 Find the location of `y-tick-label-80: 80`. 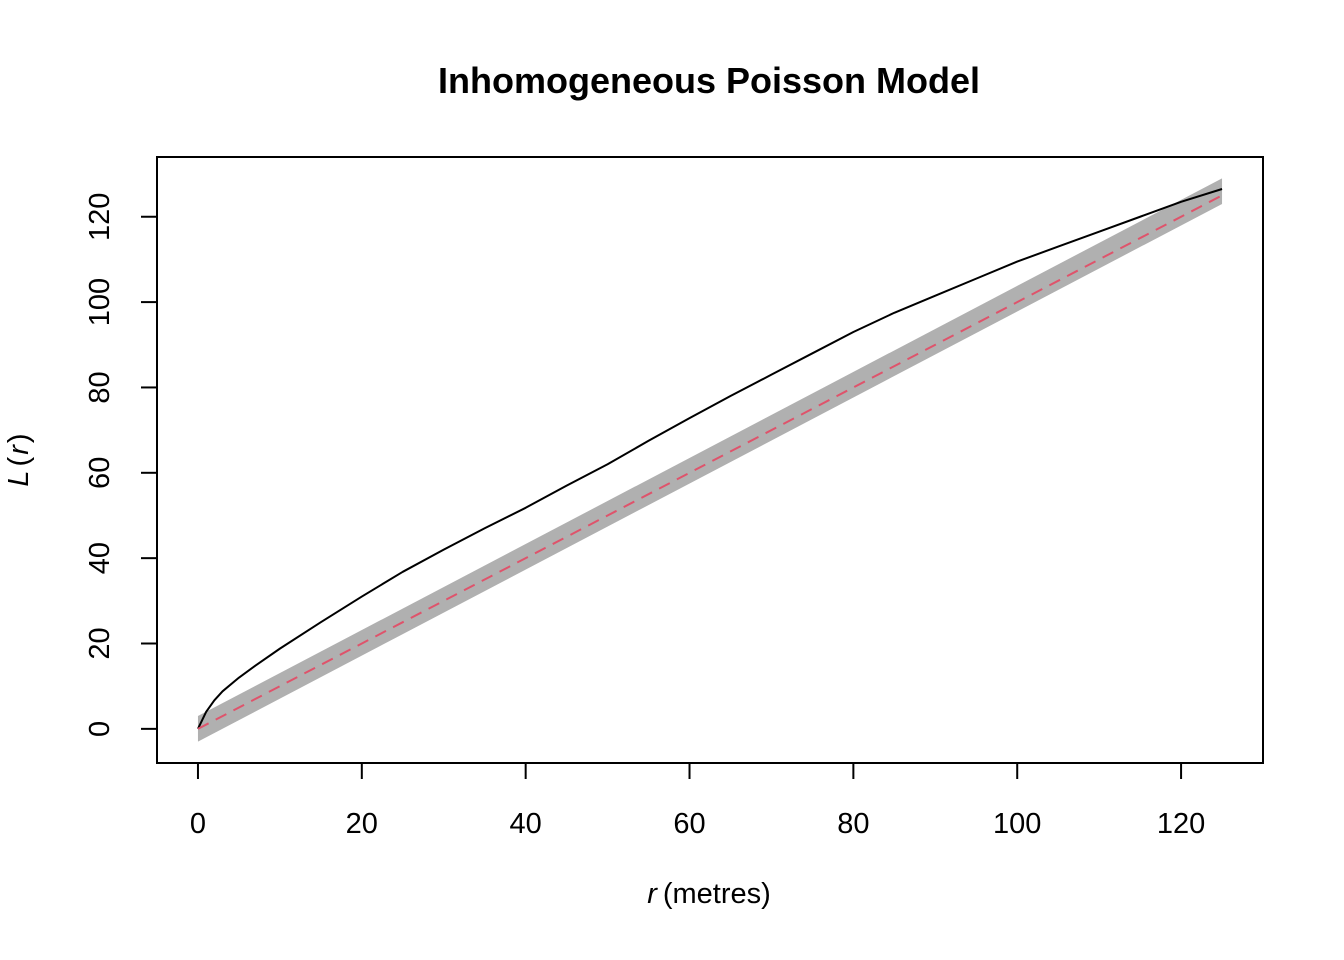

y-tick-label-80: 80 is located at coordinates (100, 387).